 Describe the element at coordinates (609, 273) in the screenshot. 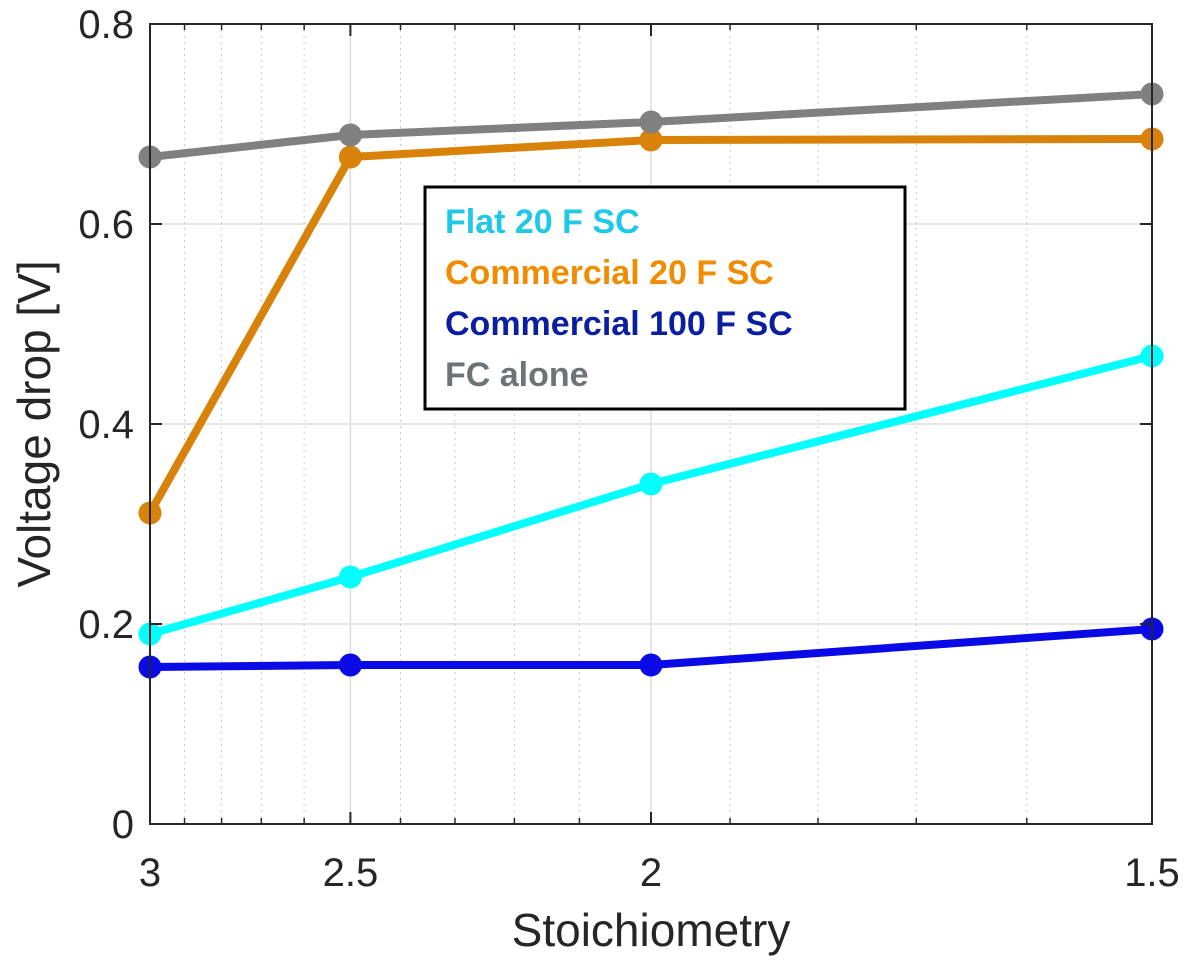

I see `legend-entry: Commercial 20 F SC` at that location.